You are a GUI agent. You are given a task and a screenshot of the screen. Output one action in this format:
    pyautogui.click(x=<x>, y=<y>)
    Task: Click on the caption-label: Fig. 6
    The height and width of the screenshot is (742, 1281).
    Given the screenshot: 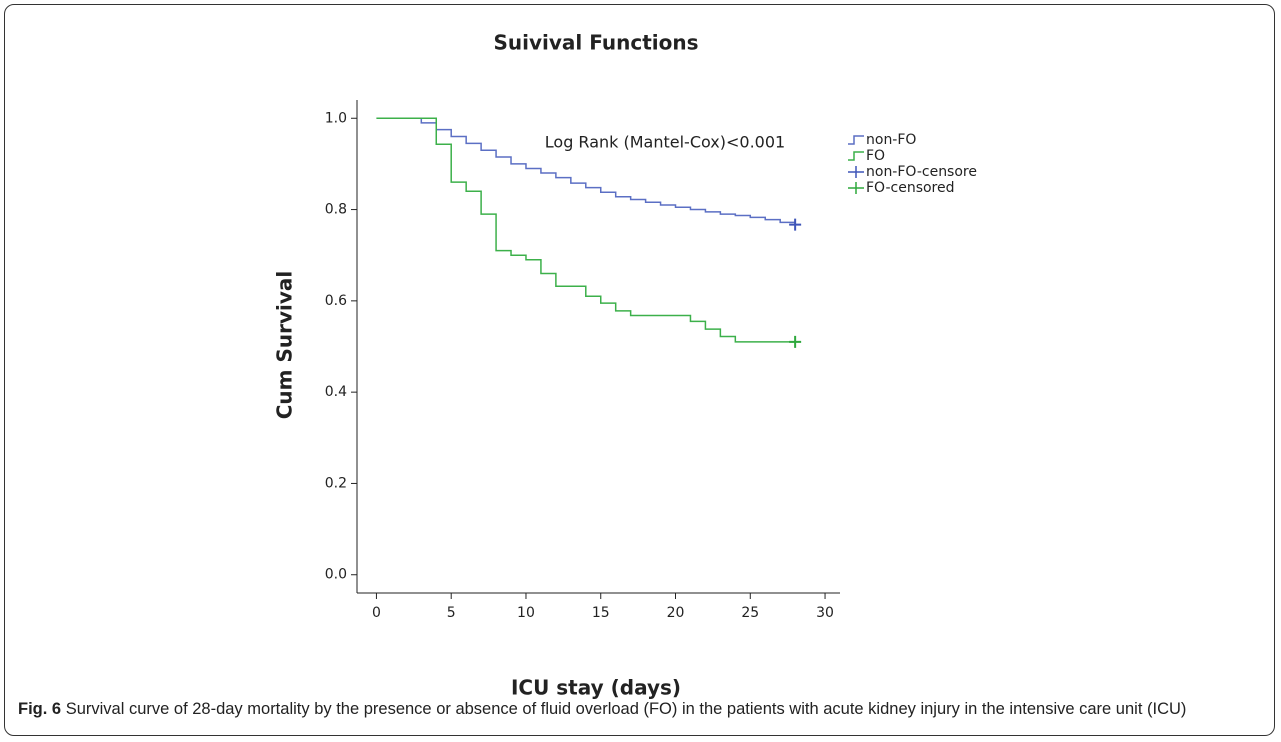 What is the action you would take?
    pyautogui.click(x=40, y=709)
    